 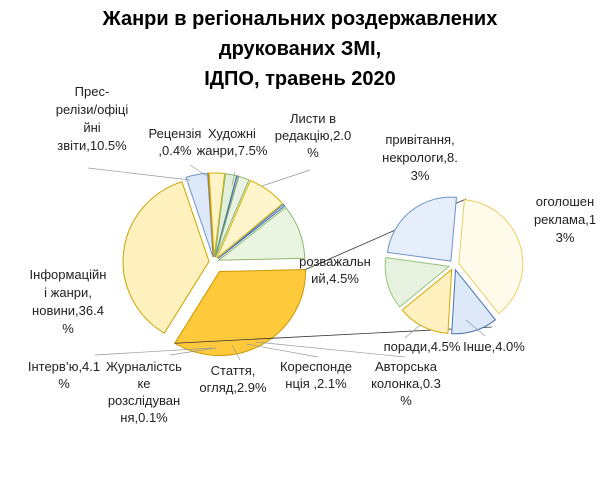 What do you see at coordinates (406, 383) in the screenshot?
I see `slice-label-авторська-колонка: Авторська колонка,0.3%` at bounding box center [406, 383].